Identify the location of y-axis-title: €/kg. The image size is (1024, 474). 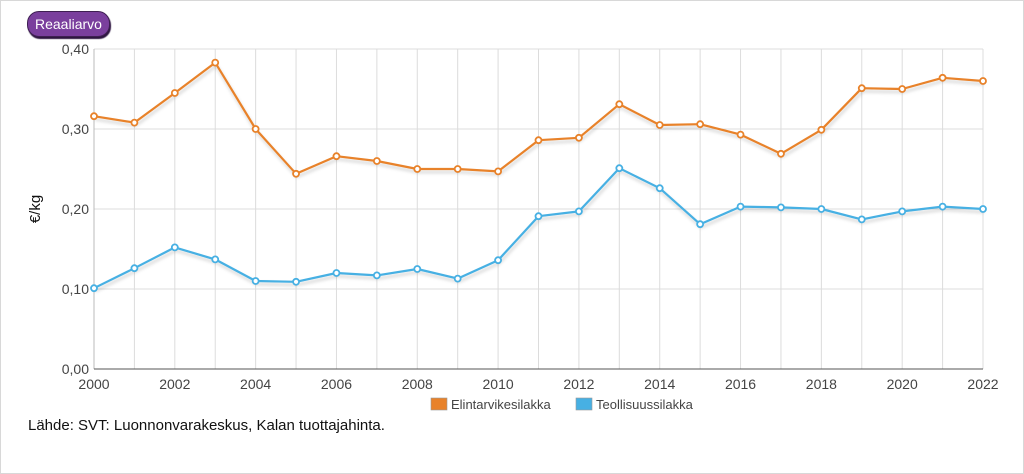
(35, 209).